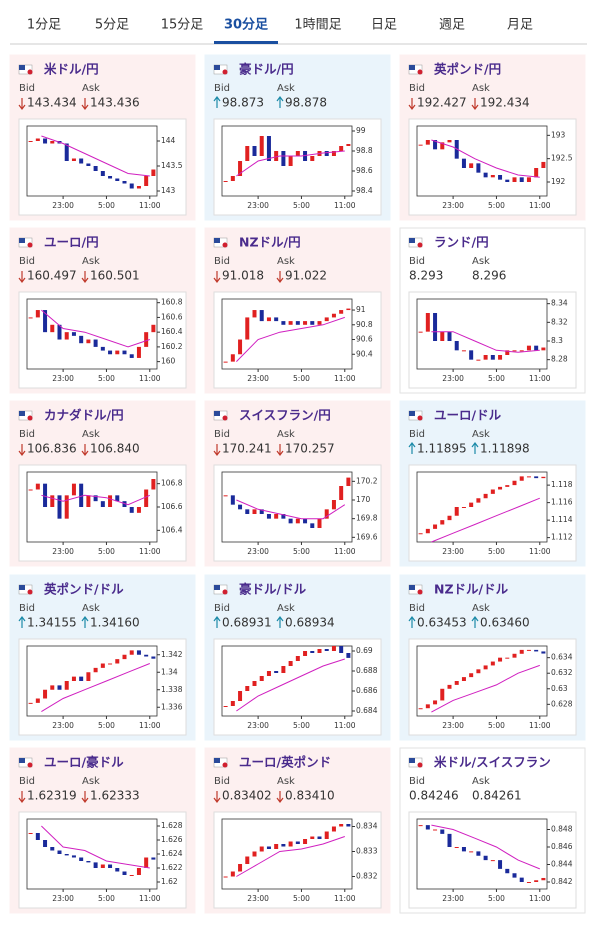 The width and height of the screenshot is (597, 926). What do you see at coordinates (168, 361) in the screenshot?
I see `y-tick-label: 160` at bounding box center [168, 361].